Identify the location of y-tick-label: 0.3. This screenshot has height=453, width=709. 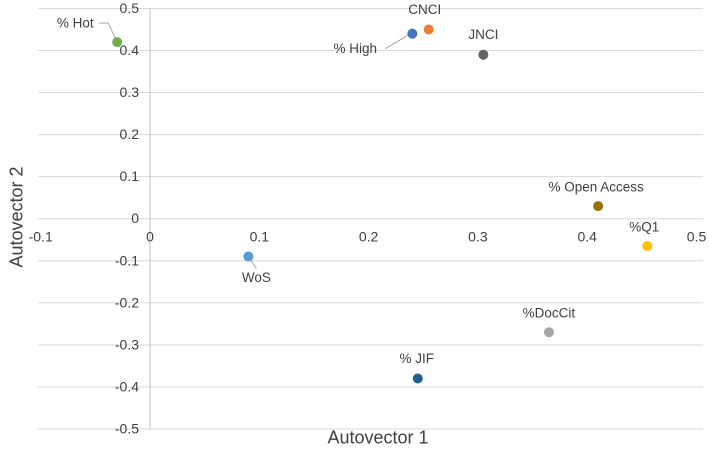
(130, 92).